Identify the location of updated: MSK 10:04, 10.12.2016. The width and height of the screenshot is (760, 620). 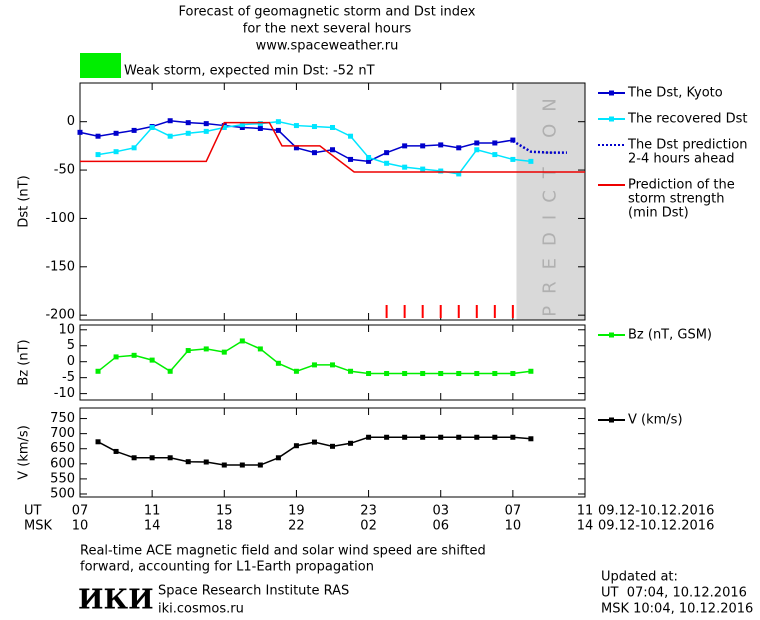
(677, 609).